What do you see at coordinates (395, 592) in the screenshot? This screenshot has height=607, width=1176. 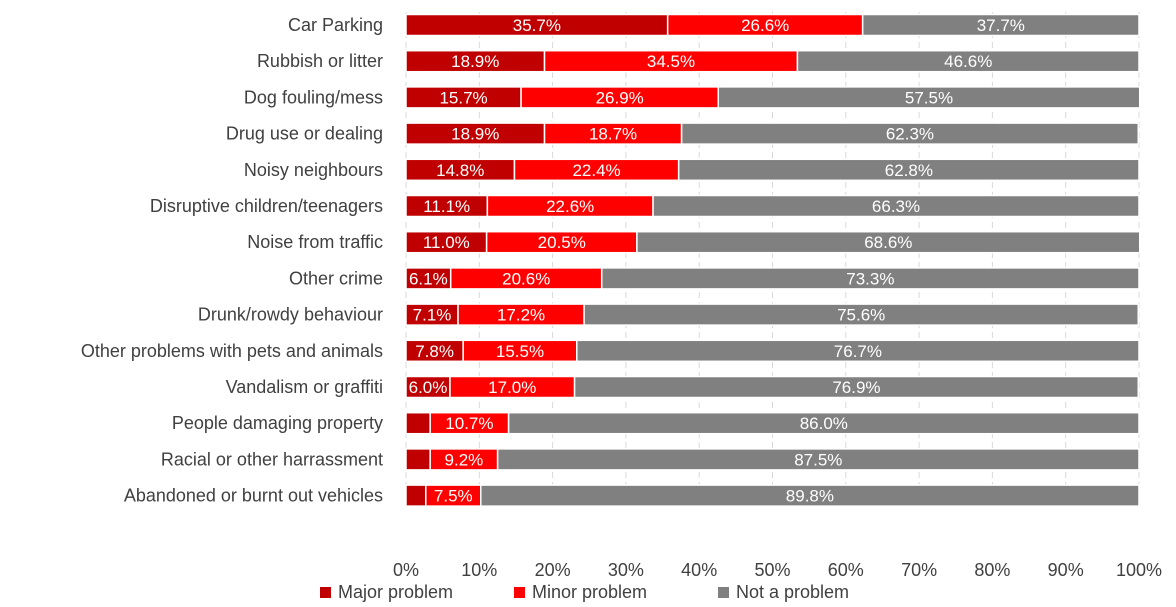 I see `legend-label: Major problem` at bounding box center [395, 592].